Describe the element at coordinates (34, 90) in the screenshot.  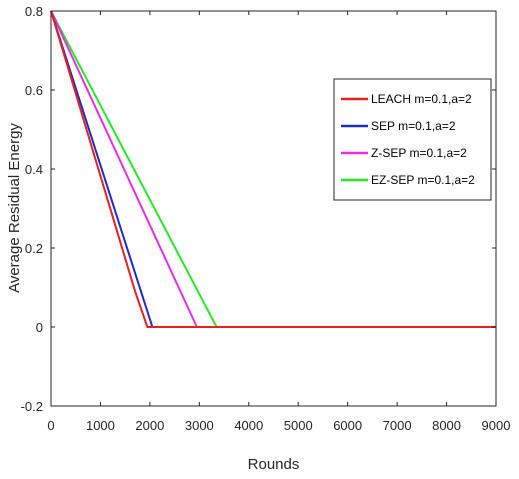
I see `y-tick-label: 0.6` at that location.